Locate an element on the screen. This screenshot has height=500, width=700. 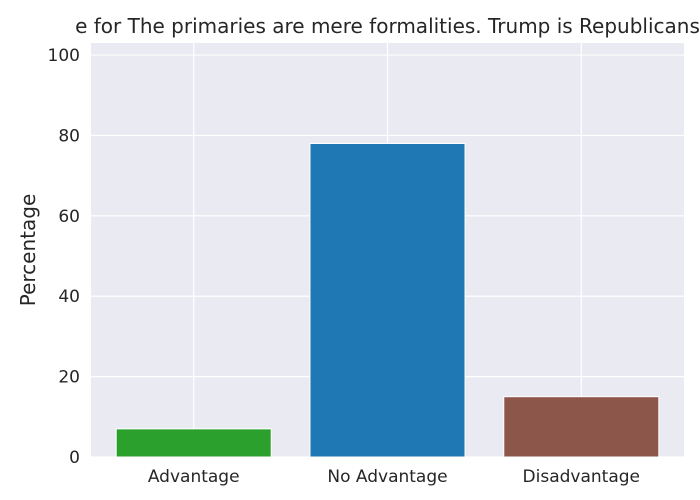
y-tick-label: 20 is located at coordinates (69, 378).